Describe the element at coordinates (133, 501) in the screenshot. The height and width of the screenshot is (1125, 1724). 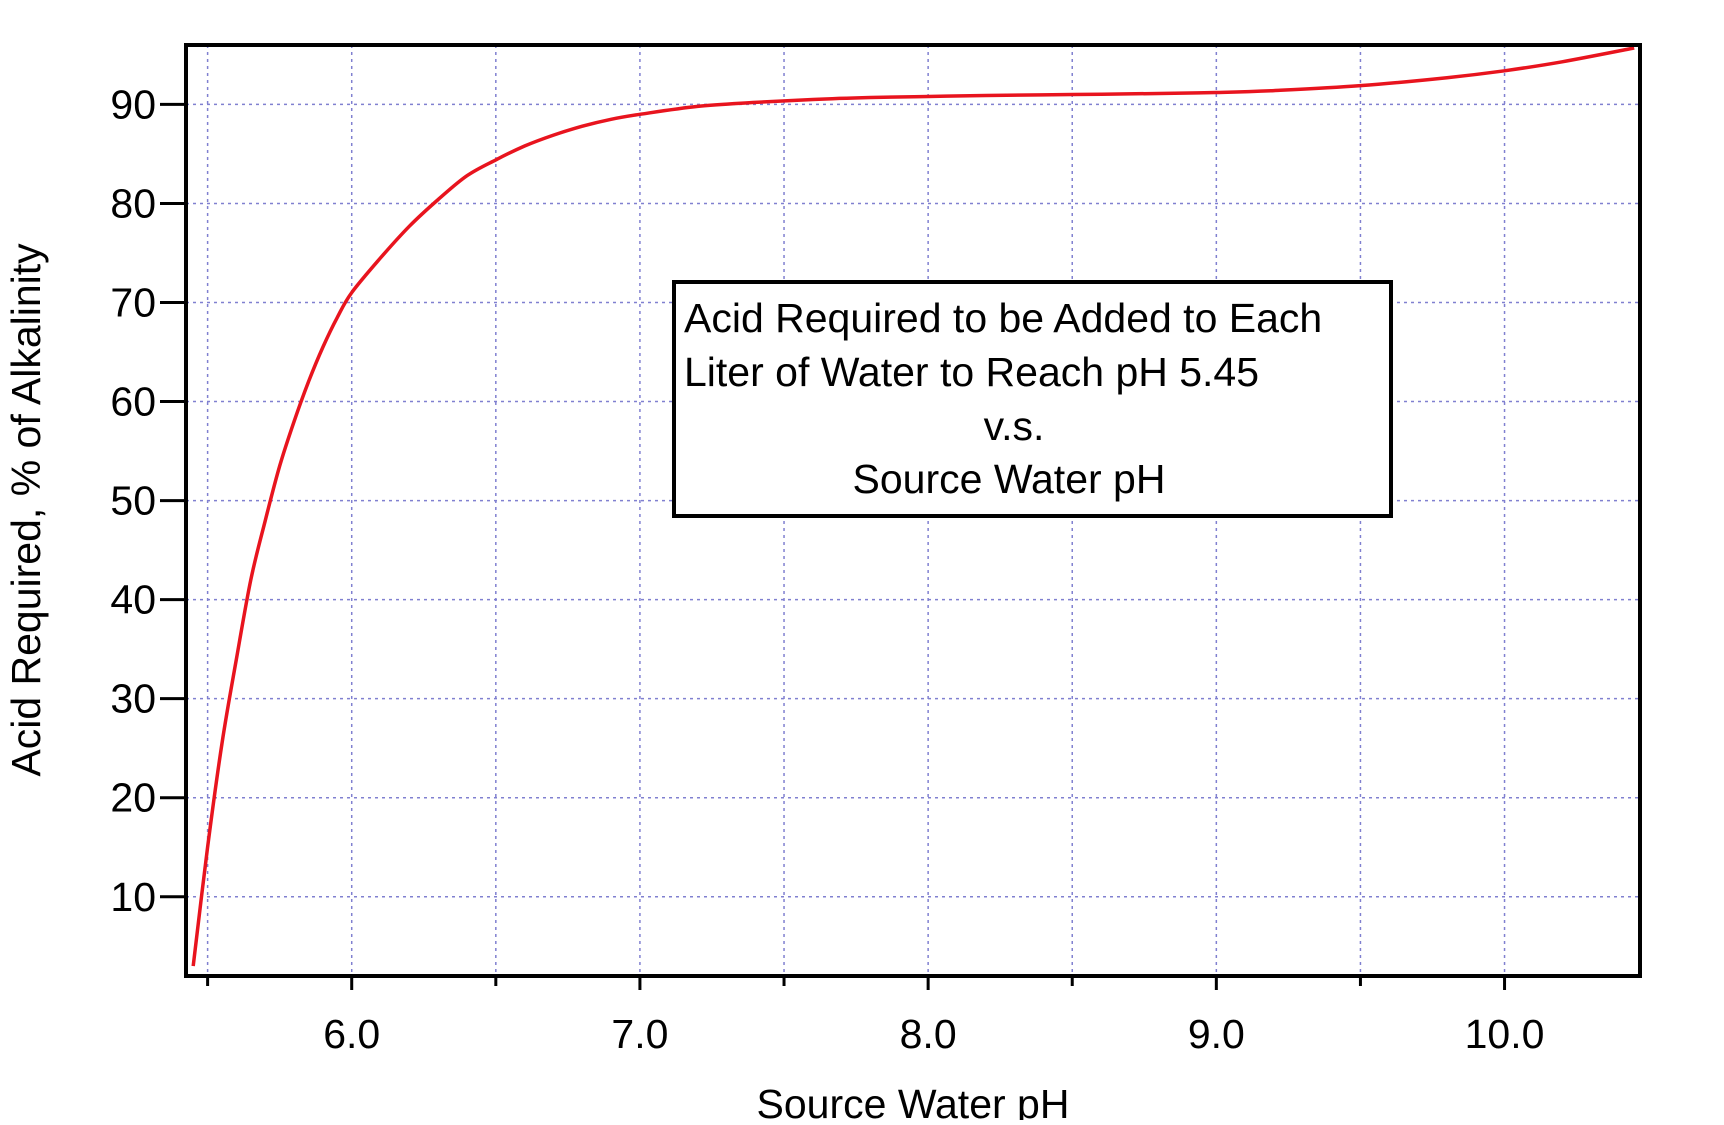
I see `y-tick-label: 50` at that location.